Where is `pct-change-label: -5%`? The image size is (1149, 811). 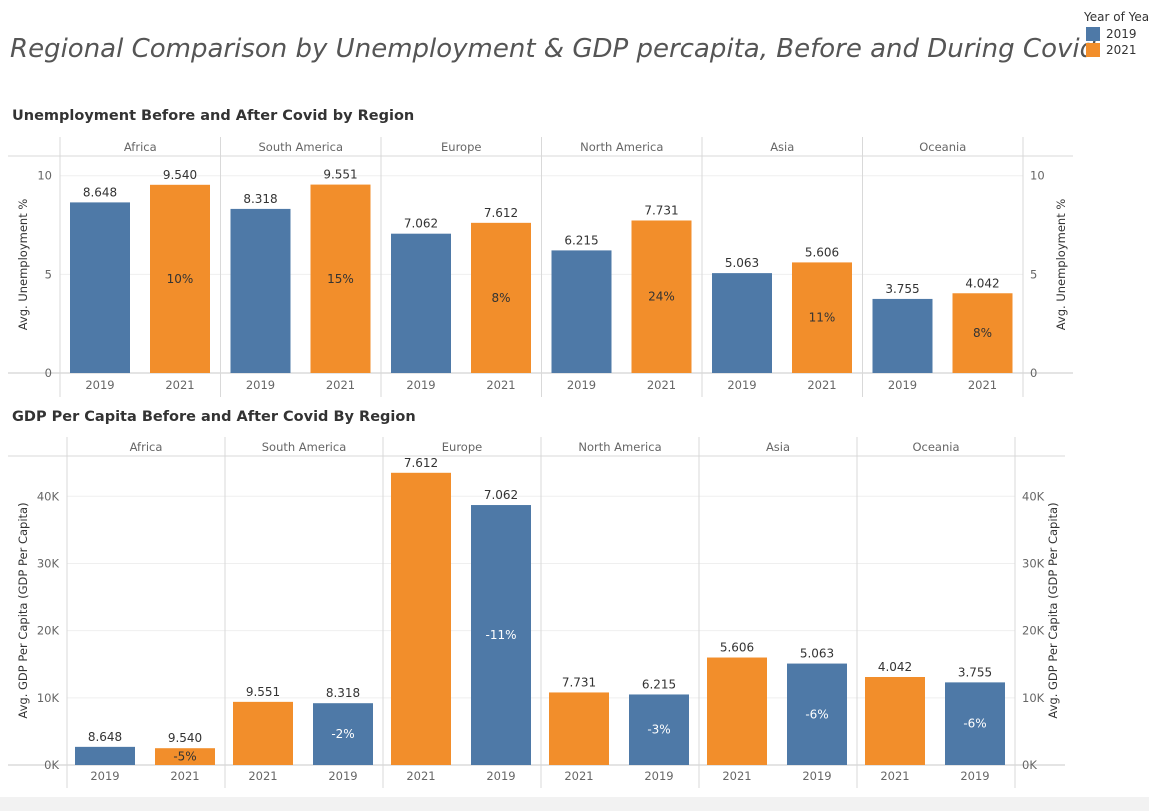 pct-change-label: -5% is located at coordinates (184, 757).